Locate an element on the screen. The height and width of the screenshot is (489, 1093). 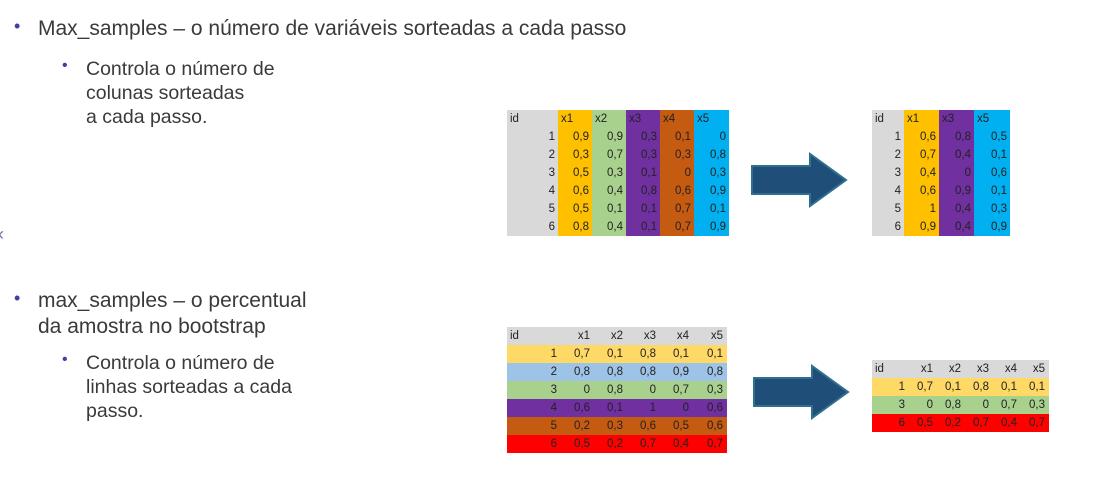
table-row: 5 1 0,4 0,3 is located at coordinates (941, 209).